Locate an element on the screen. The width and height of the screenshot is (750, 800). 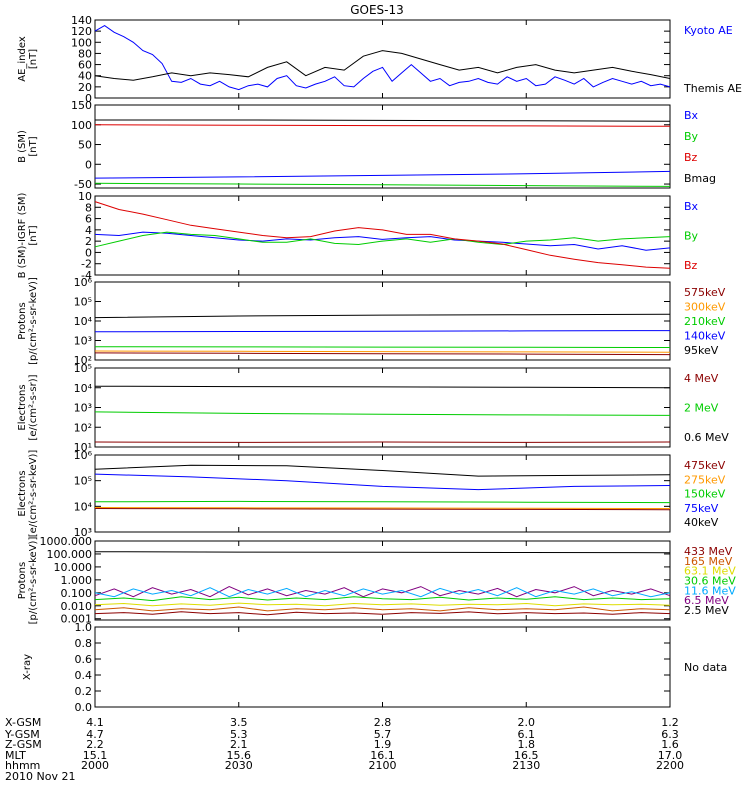
legend-entry: 165 MeV is located at coordinates (708, 561).